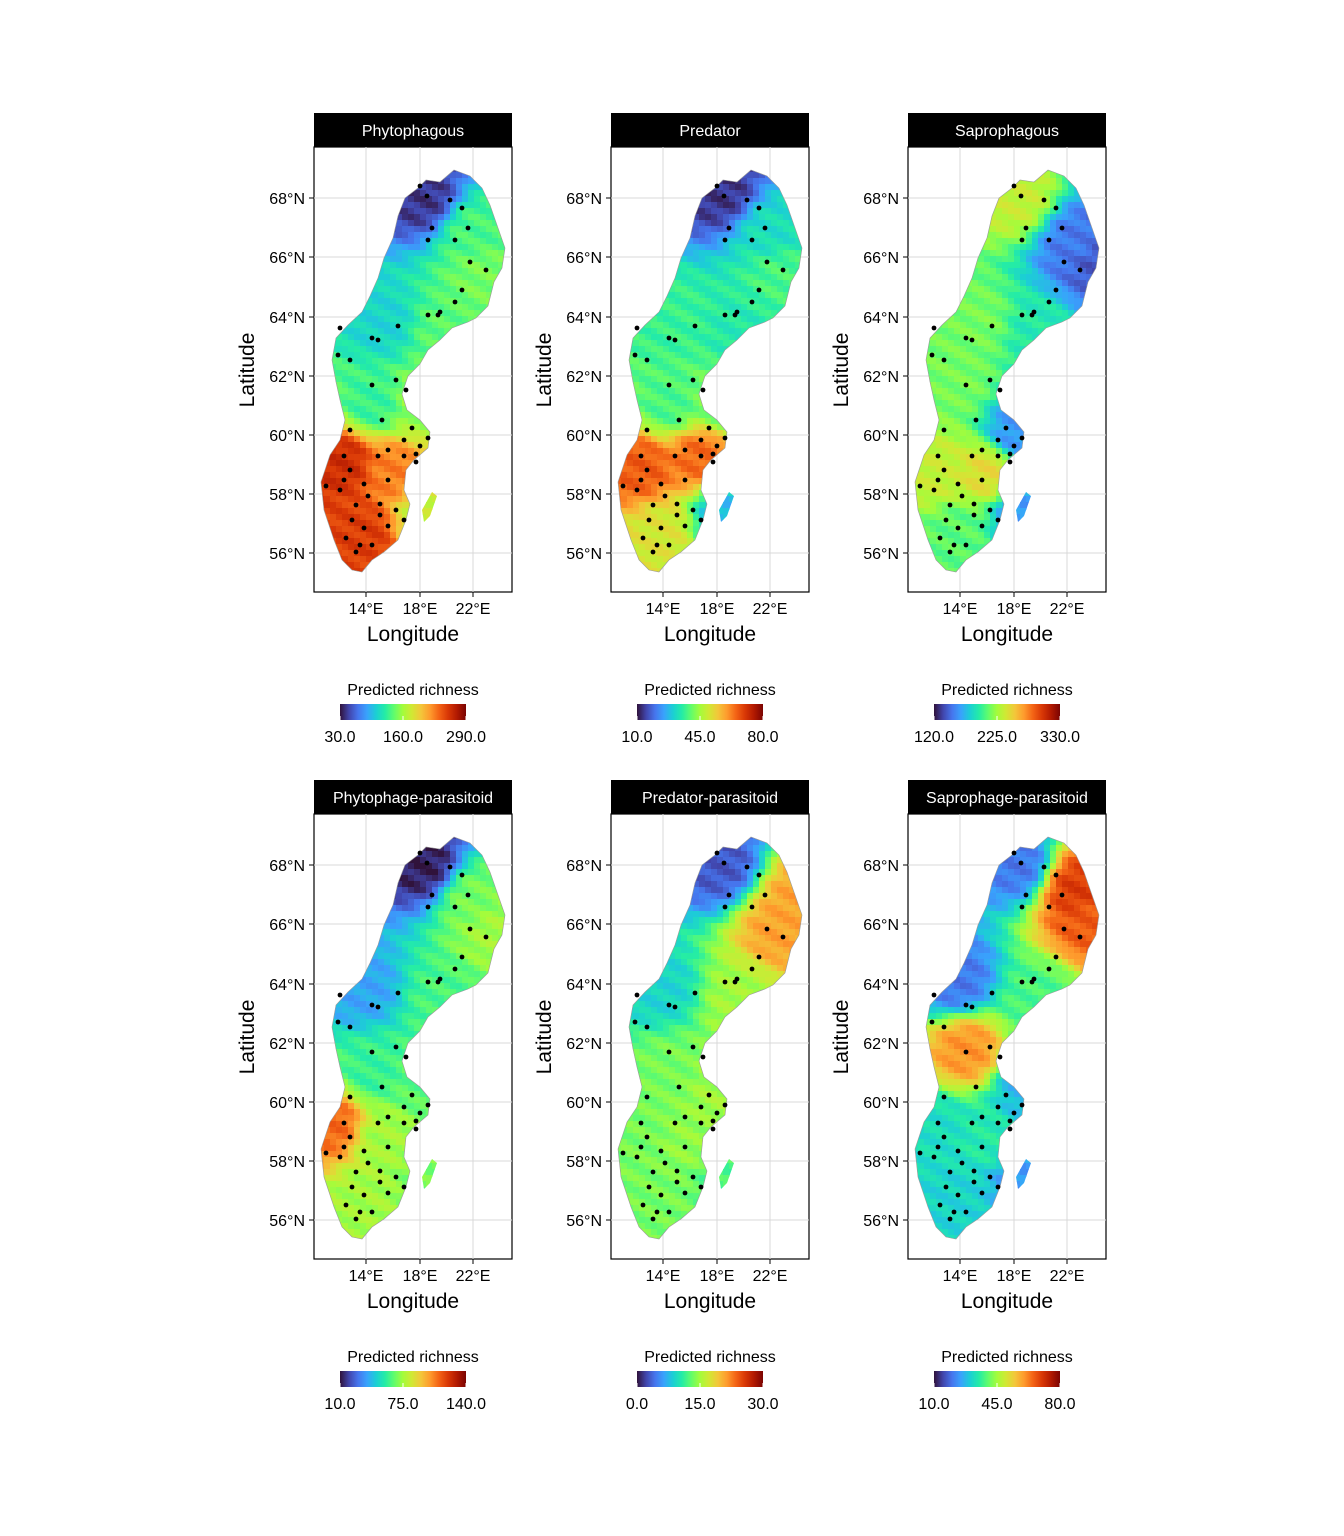 Image resolution: width=1344 pixels, height=1536 pixels. What do you see at coordinates (1007, 371) in the screenshot?
I see `country-outline` at bounding box center [1007, 371].